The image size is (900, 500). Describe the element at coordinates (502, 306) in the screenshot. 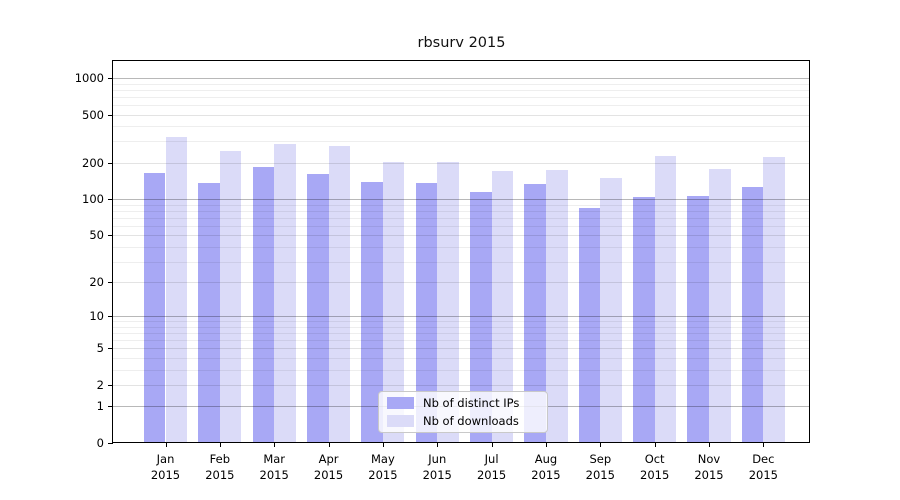

I see `bar-downloads-jul` at that location.